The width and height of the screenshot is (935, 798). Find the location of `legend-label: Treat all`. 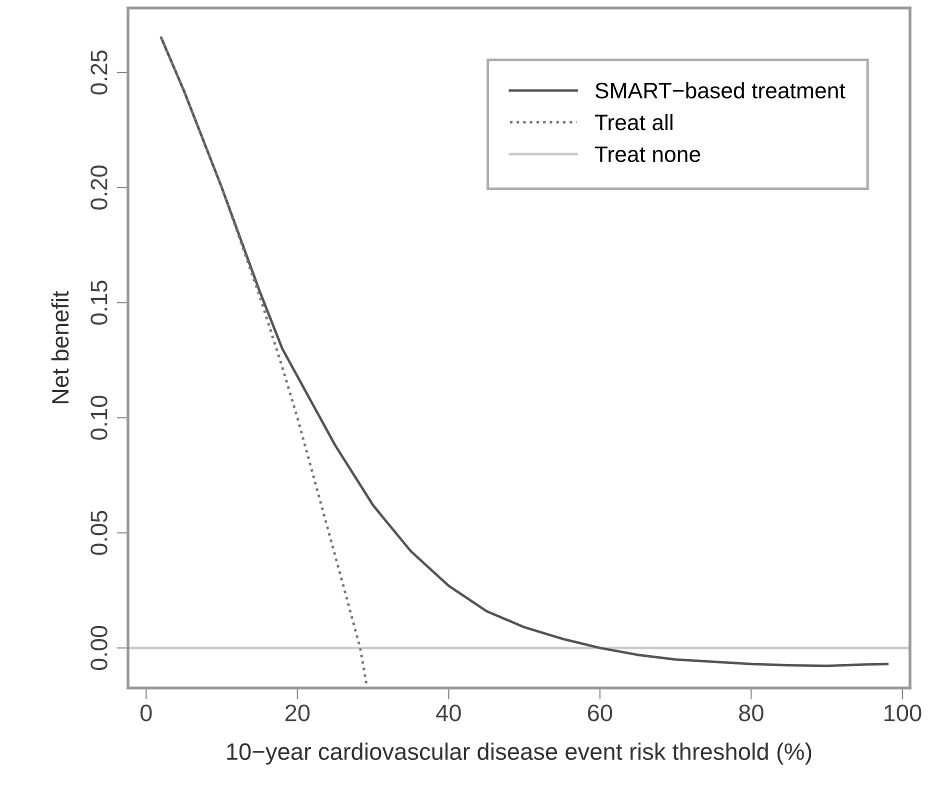

legend-label: Treat all is located at coordinates (633, 122).